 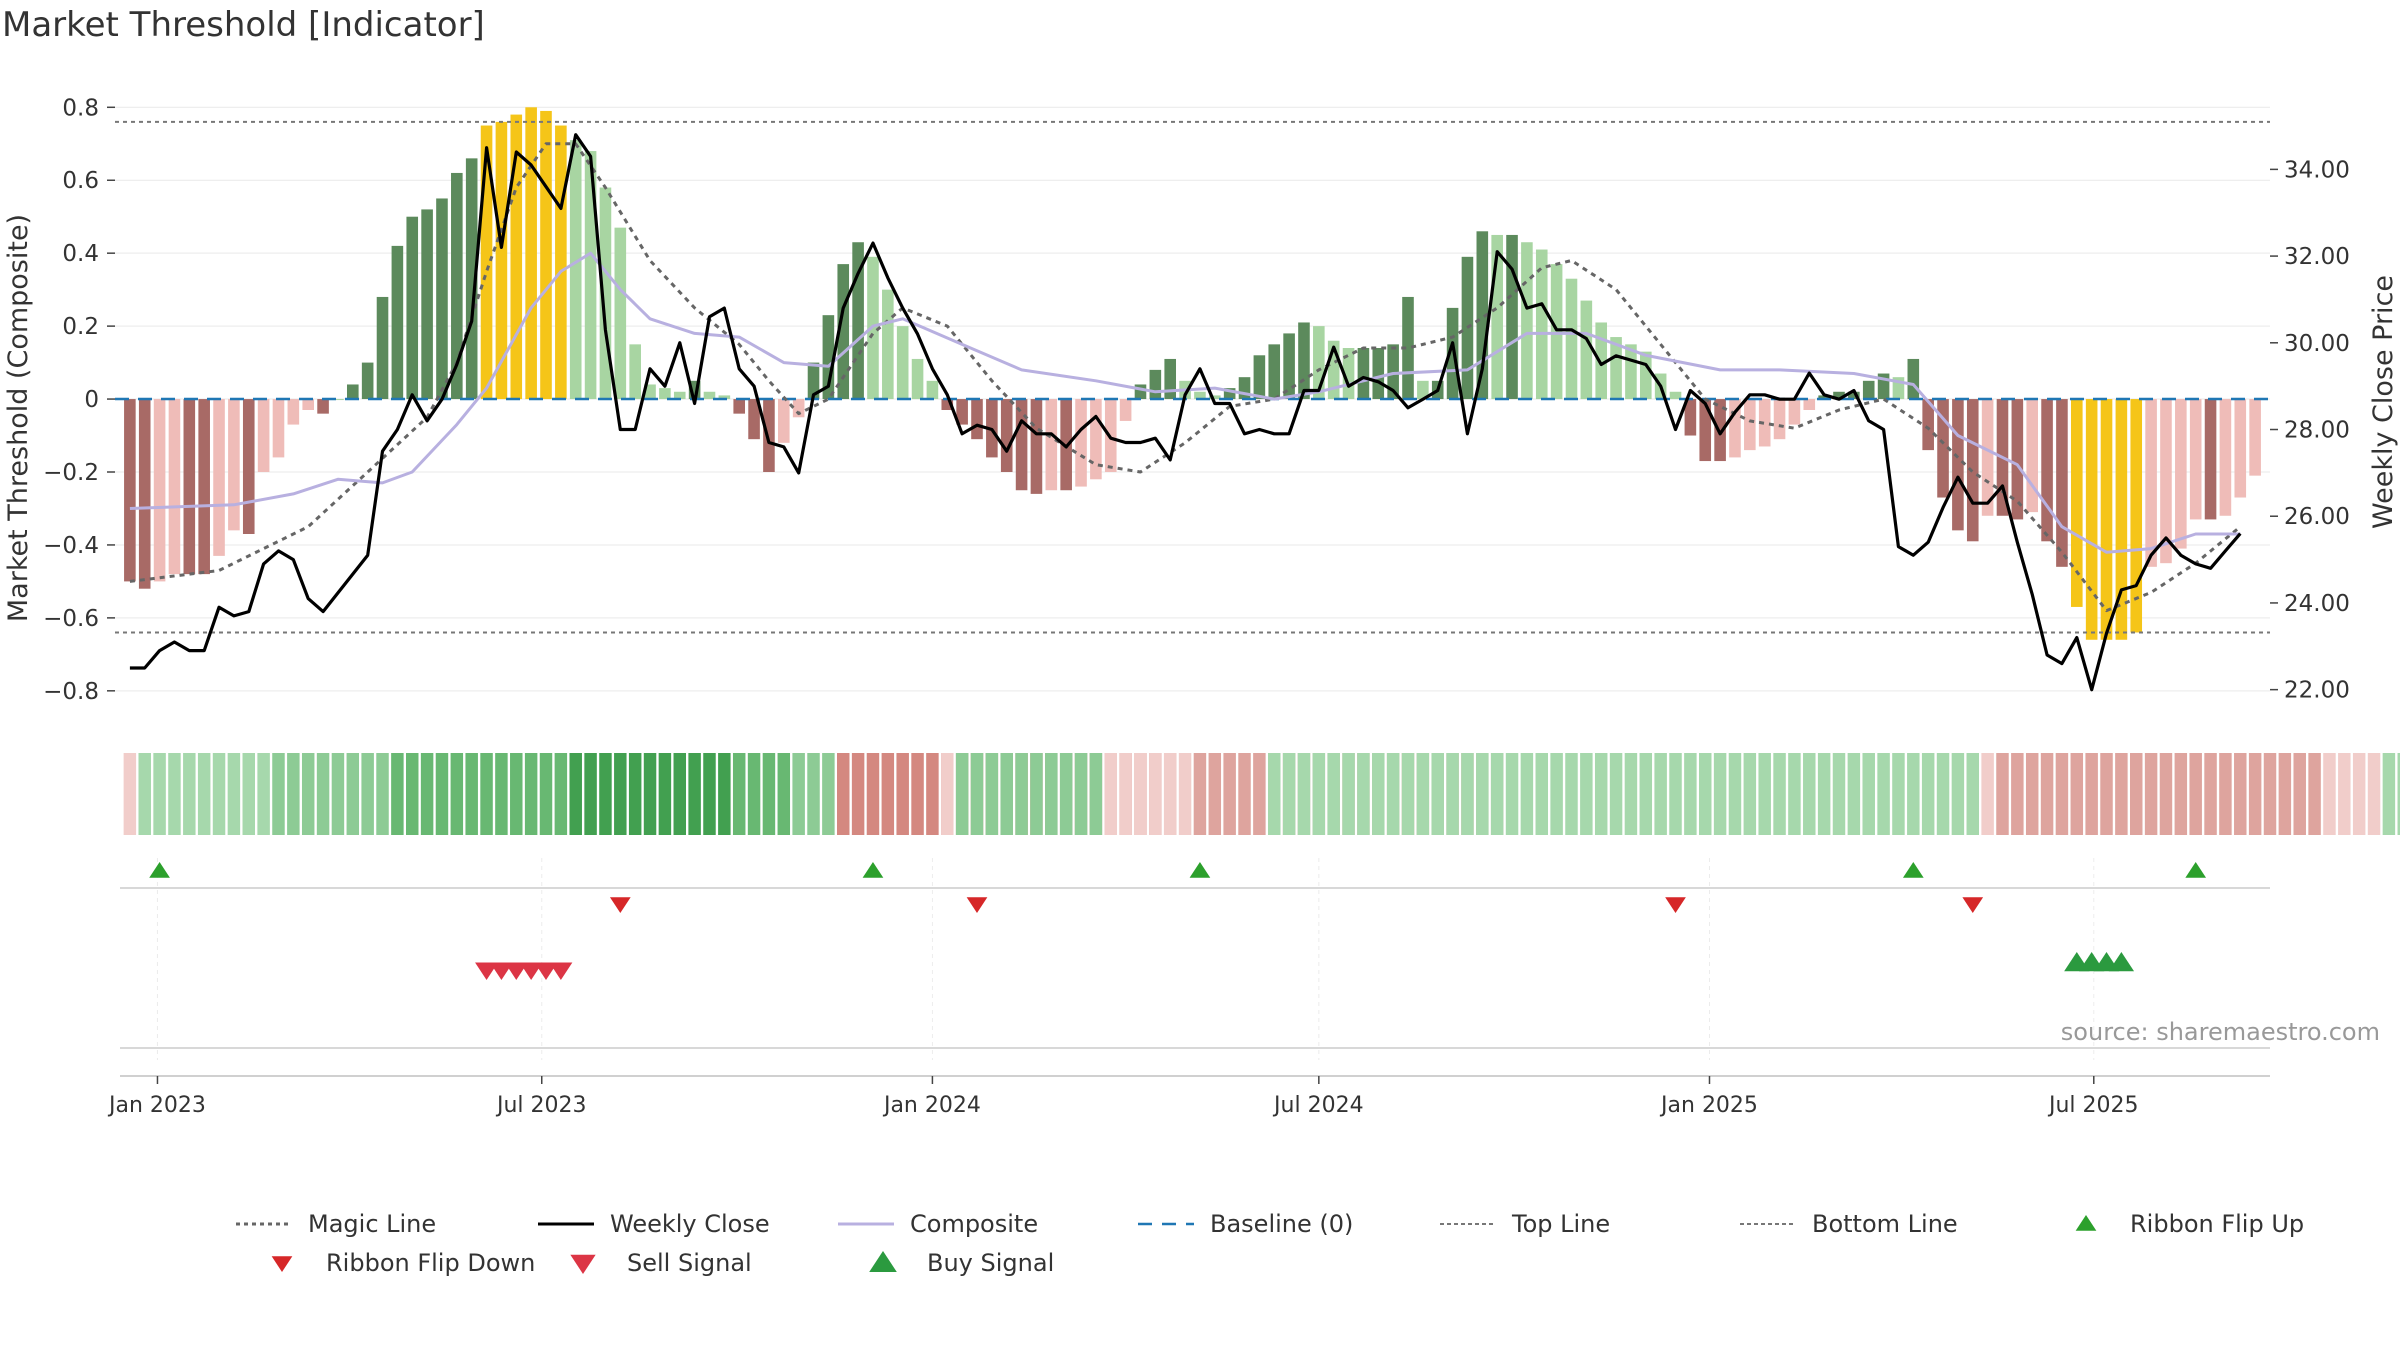 I want to click on ribbon-flip-up-marker, so click(x=2196, y=870).